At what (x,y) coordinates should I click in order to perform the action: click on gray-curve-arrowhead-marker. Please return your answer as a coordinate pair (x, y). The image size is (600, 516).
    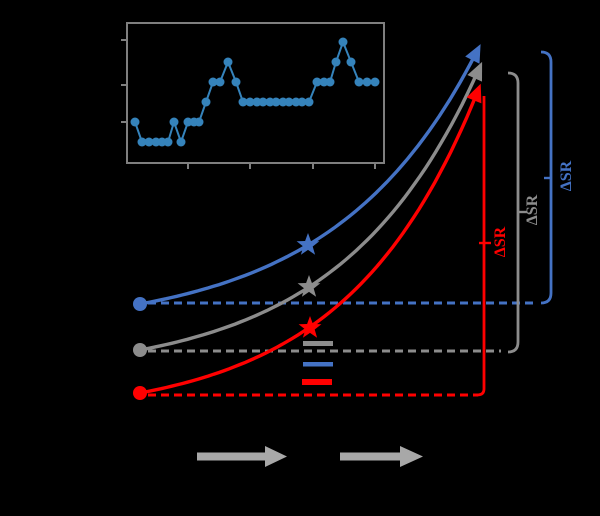
    Looking at the image, I should click on (475, 71).